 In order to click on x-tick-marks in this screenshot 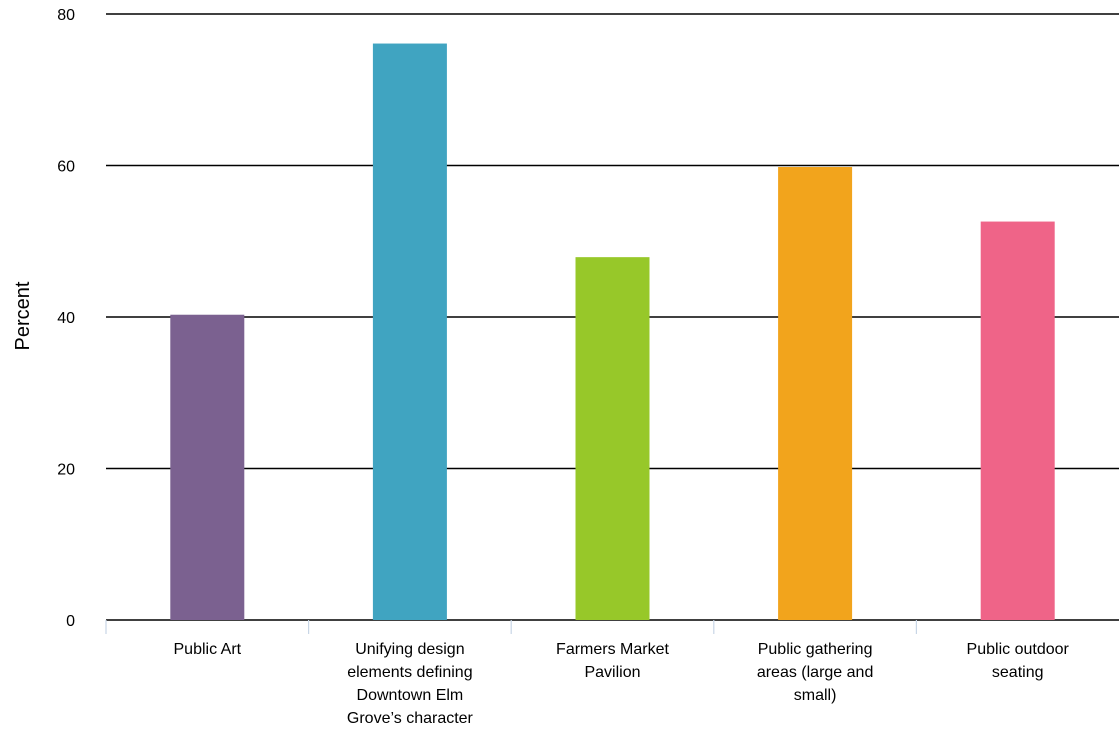, I will do `click(511, 627)`.